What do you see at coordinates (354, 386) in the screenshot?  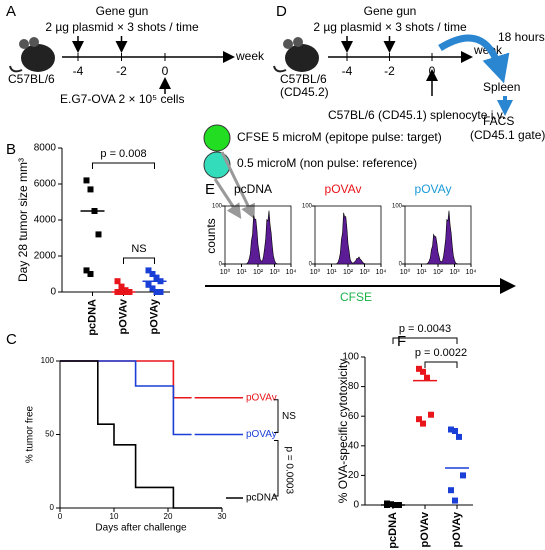 I see `y-tick-label: 80` at bounding box center [354, 386].